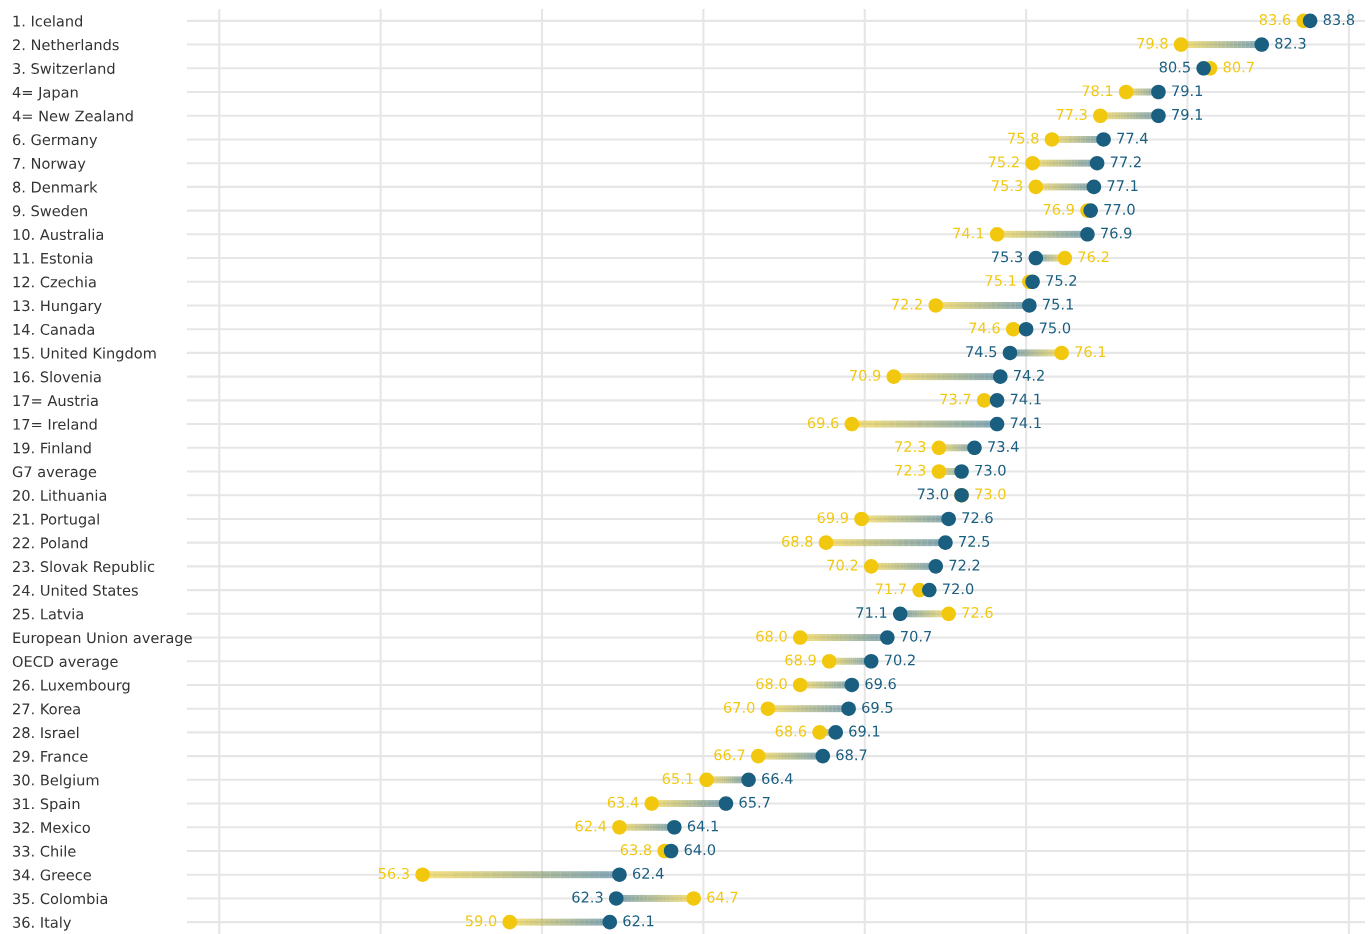  I want to click on data-label: 76.1, so click(1090, 352).